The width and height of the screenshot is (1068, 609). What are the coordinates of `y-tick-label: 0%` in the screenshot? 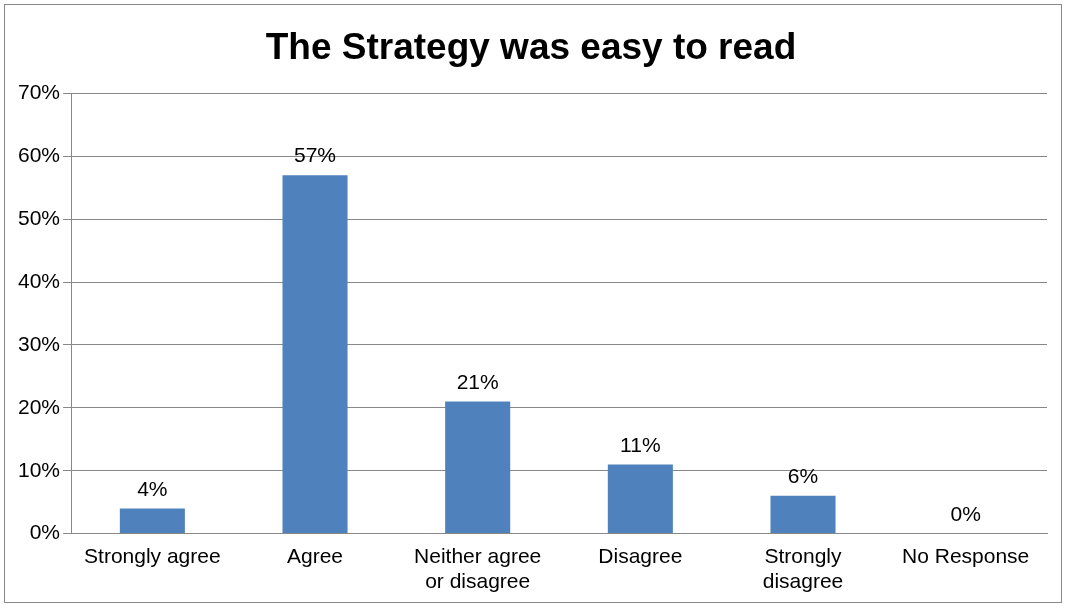 It's located at (45, 532).